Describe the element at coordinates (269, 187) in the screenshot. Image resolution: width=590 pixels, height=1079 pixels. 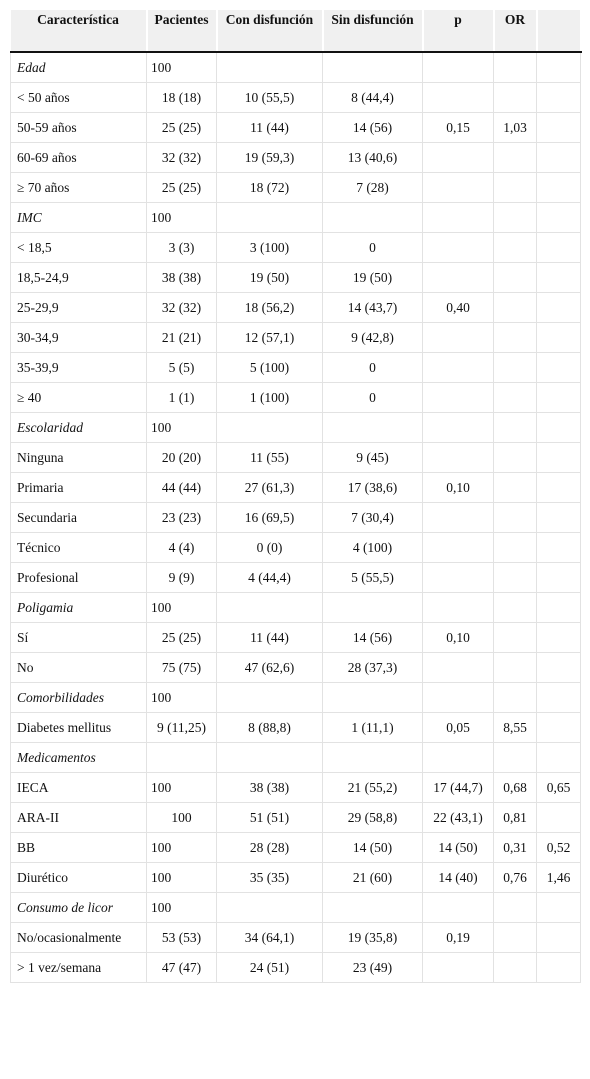
I see `cell: 18 (72)` at that location.